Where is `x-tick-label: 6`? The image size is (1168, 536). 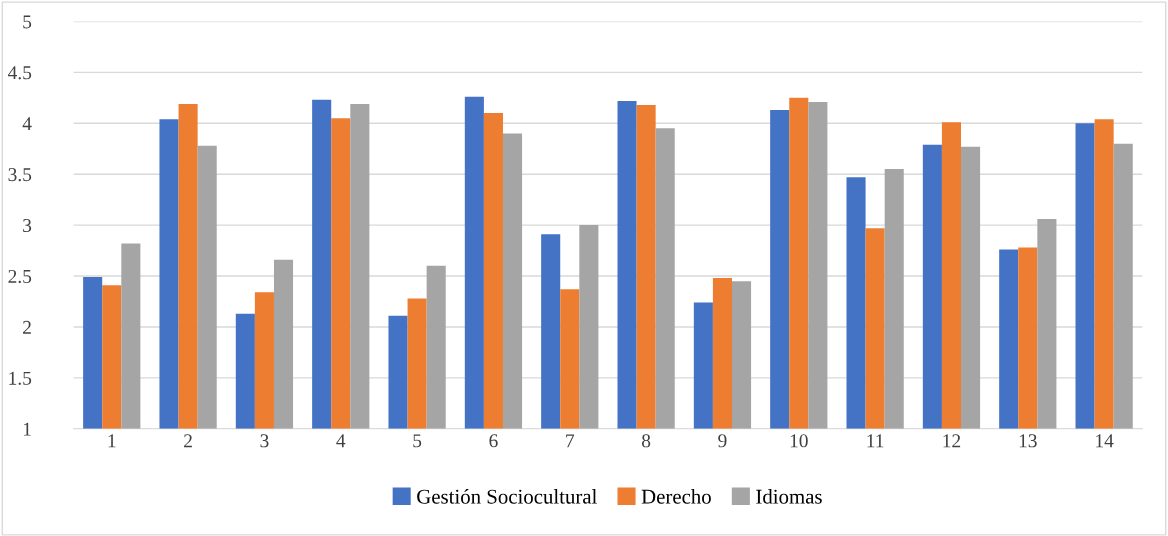 x-tick-label: 6 is located at coordinates (493, 441).